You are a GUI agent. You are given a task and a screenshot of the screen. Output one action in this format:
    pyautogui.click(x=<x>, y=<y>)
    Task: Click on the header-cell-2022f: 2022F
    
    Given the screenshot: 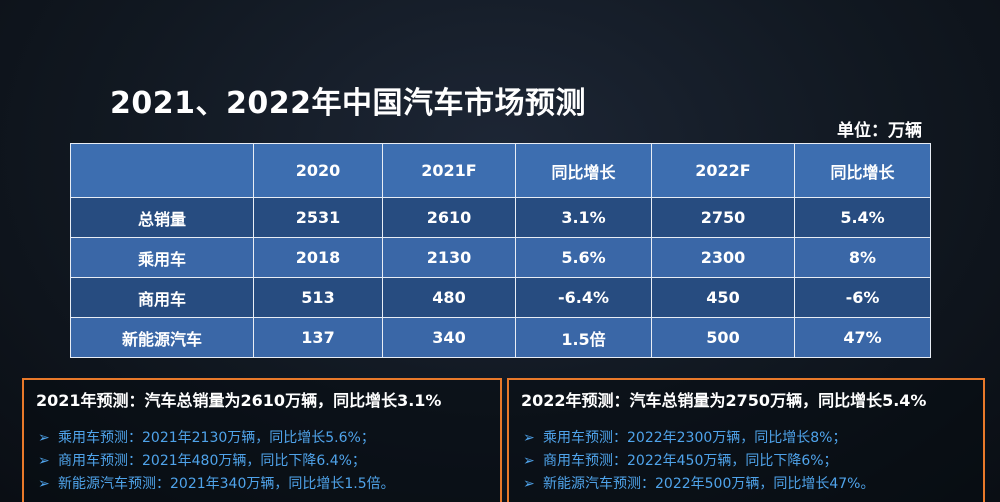 What is the action you would take?
    pyautogui.click(x=723, y=170)
    